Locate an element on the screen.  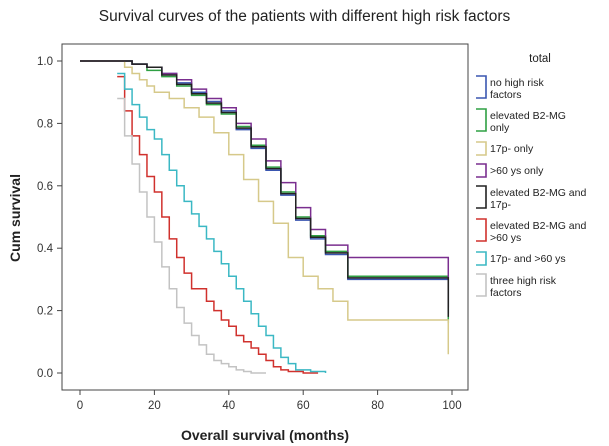
x-tick-label: 60 is located at coordinates (303, 406).